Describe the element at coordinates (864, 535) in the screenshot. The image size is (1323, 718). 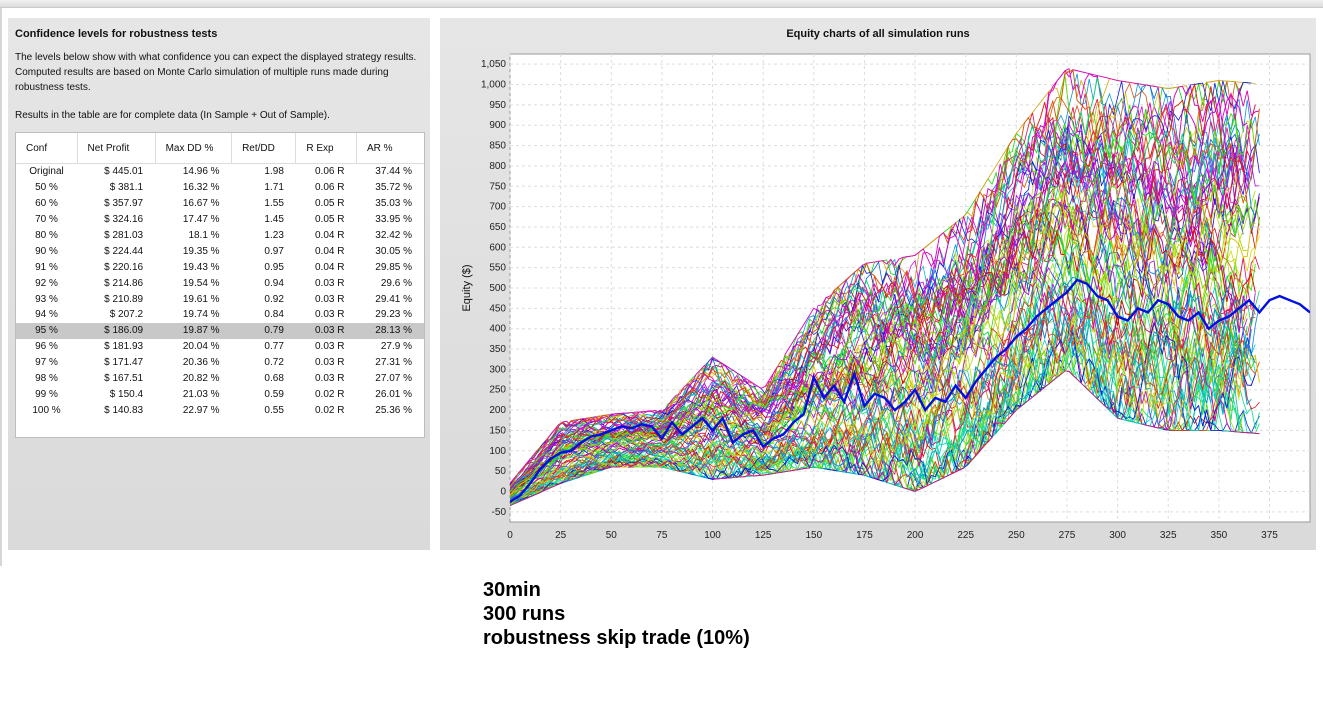
I see `x-tick-label: 175` at that location.